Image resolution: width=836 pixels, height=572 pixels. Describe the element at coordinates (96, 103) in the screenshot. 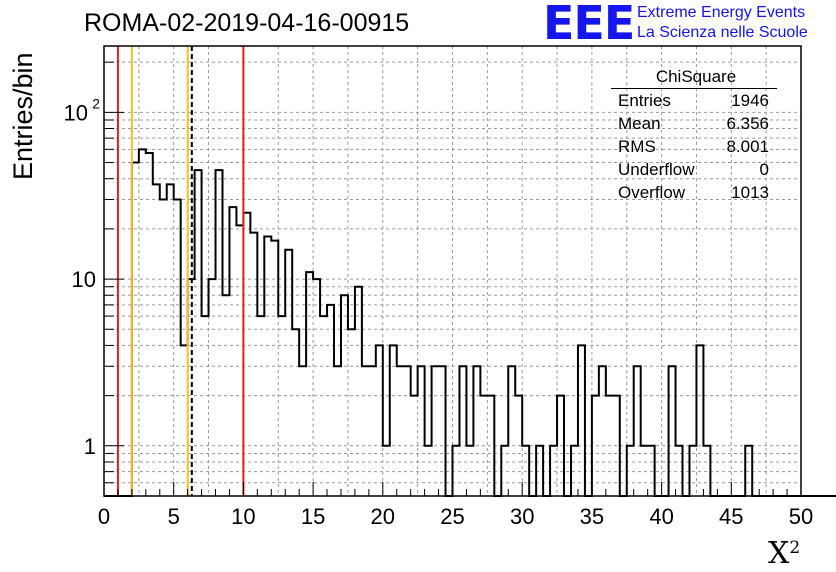

I see `y-tick-label-exponent: 2` at that location.